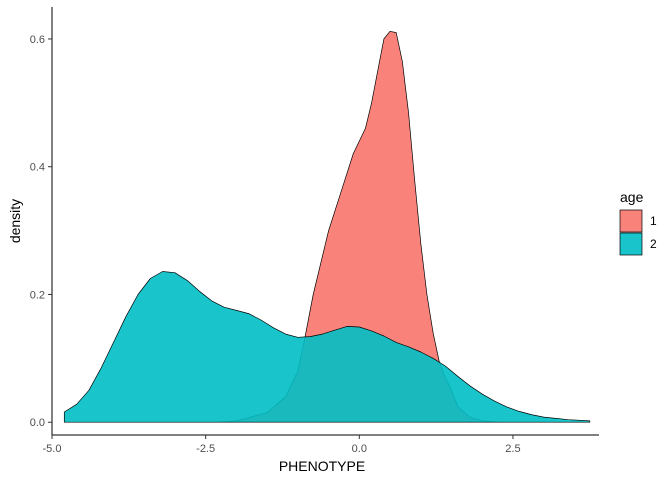  I want to click on legend-label-2: 2, so click(653, 244).